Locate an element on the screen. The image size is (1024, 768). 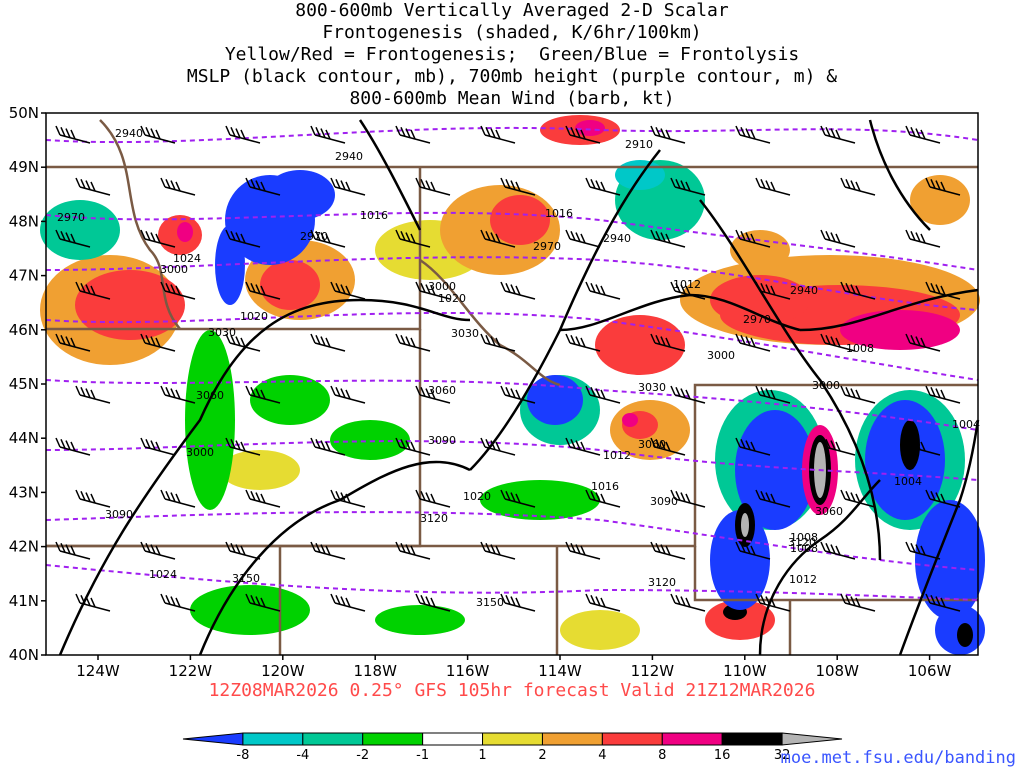
lon-label: 118W is located at coordinates (375, 671).